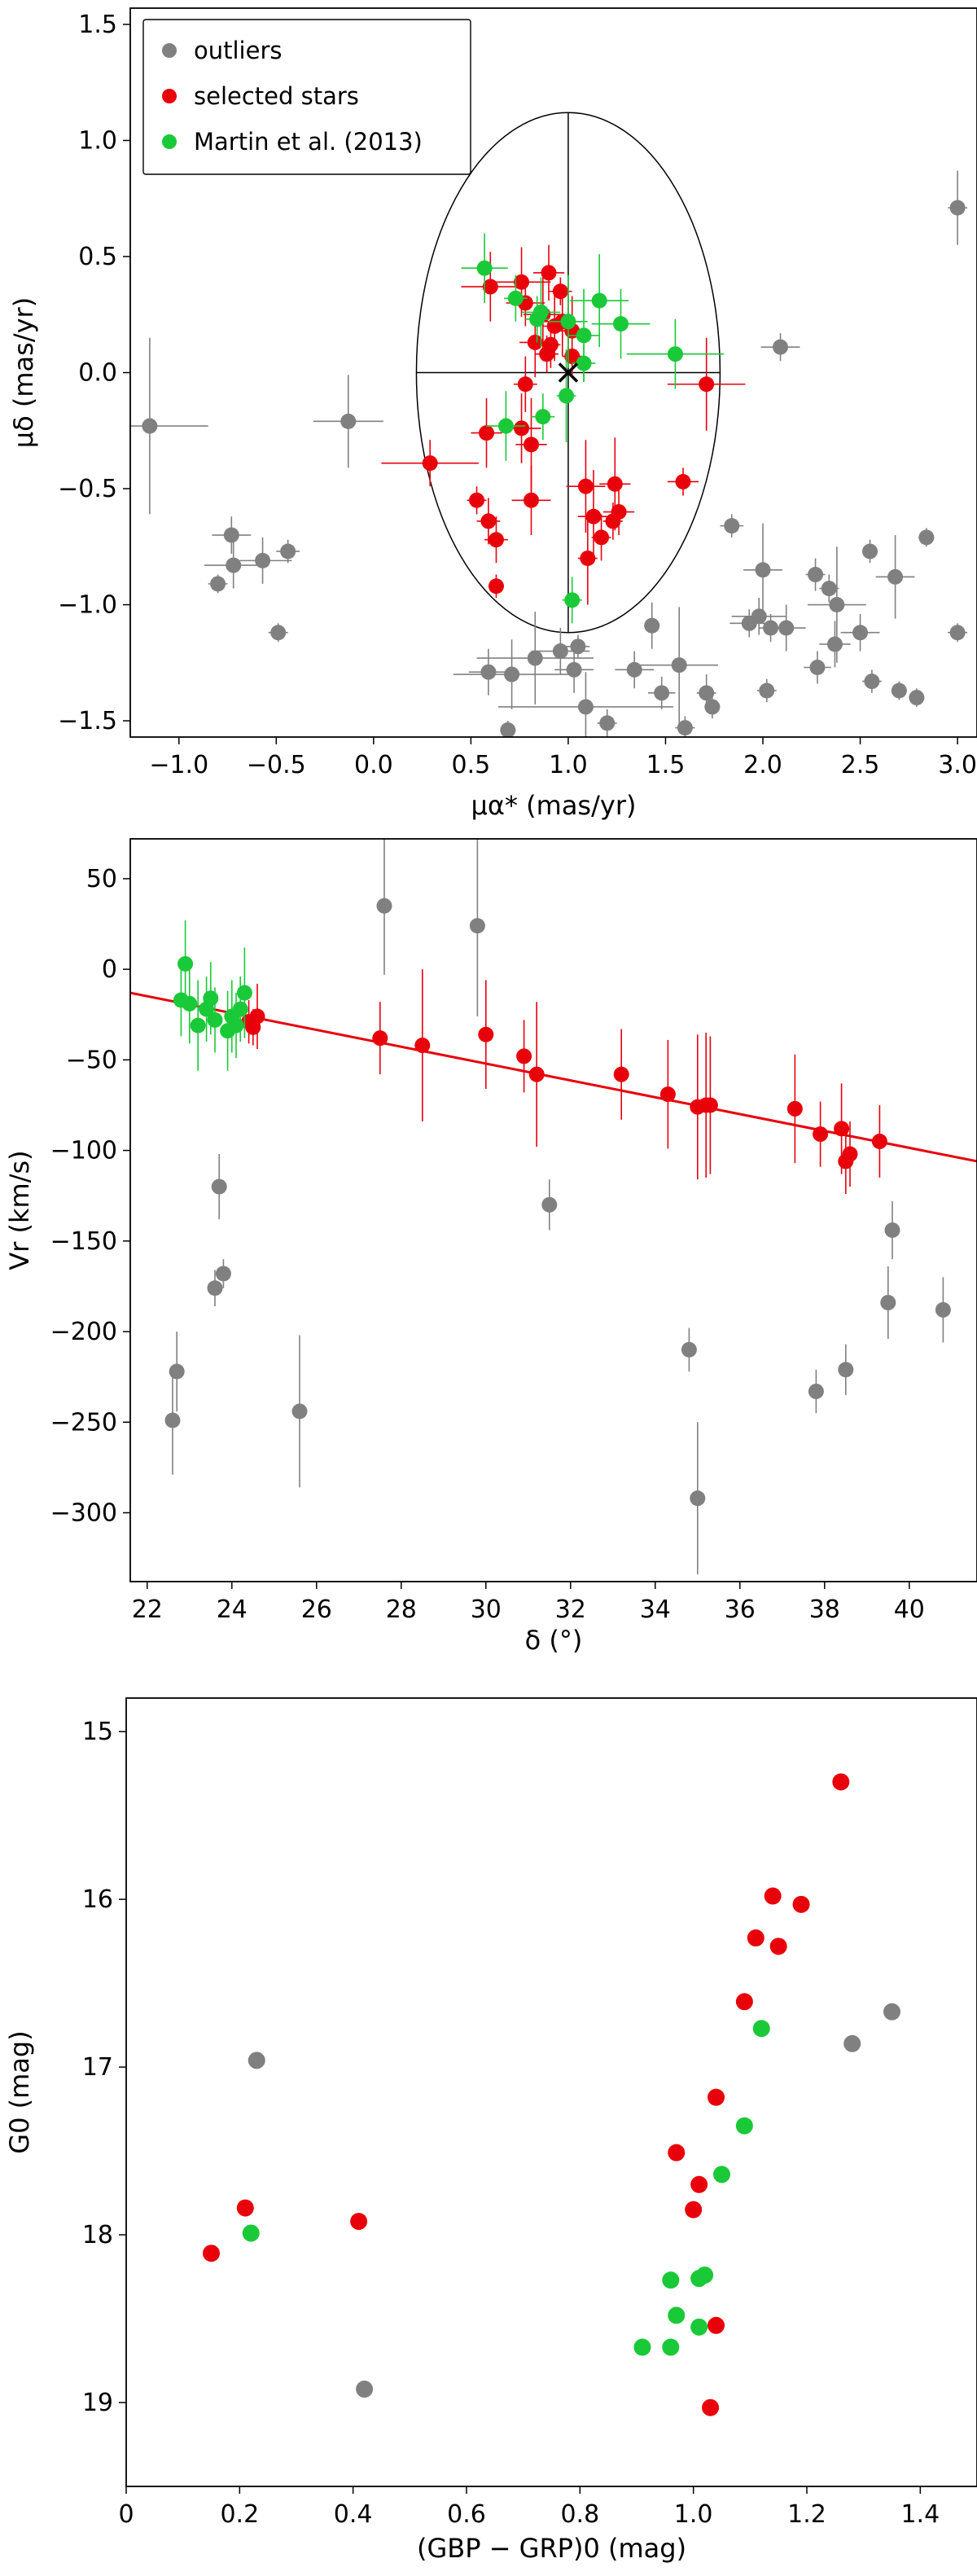  Describe the element at coordinates (656, 1609) in the screenshot. I see `x-tick-label: 34` at that location.